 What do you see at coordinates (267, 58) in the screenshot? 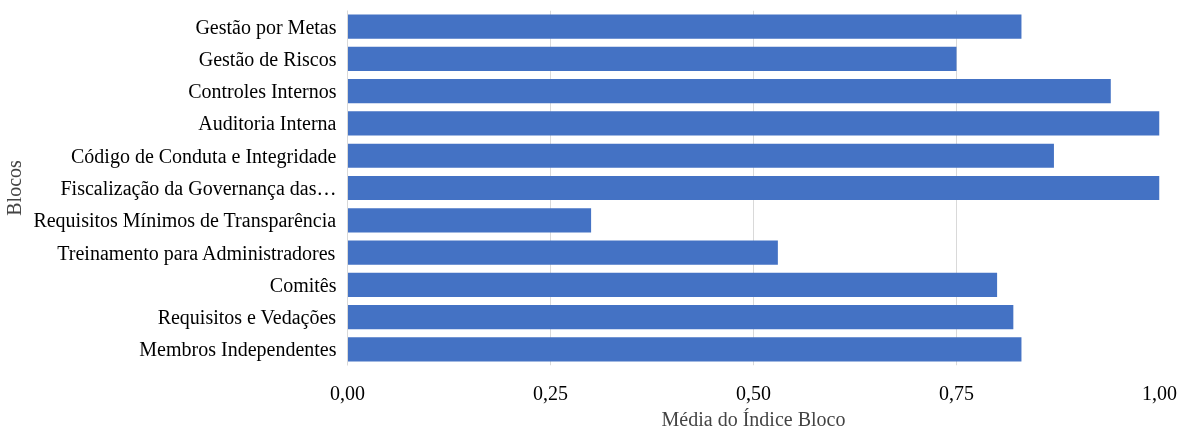
I see `y-tick-label: Gestão de Riscos` at bounding box center [267, 58].